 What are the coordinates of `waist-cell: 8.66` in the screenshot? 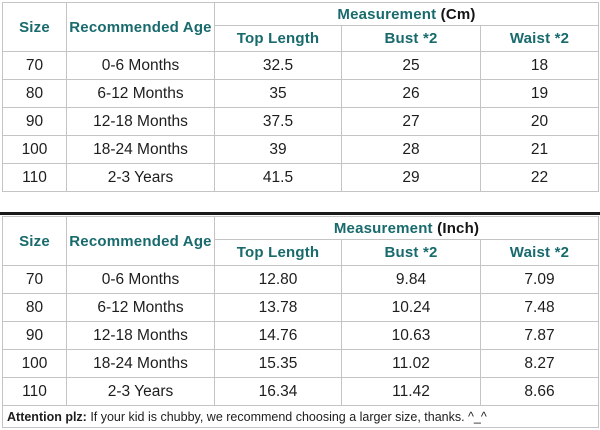 It's located at (539, 391).